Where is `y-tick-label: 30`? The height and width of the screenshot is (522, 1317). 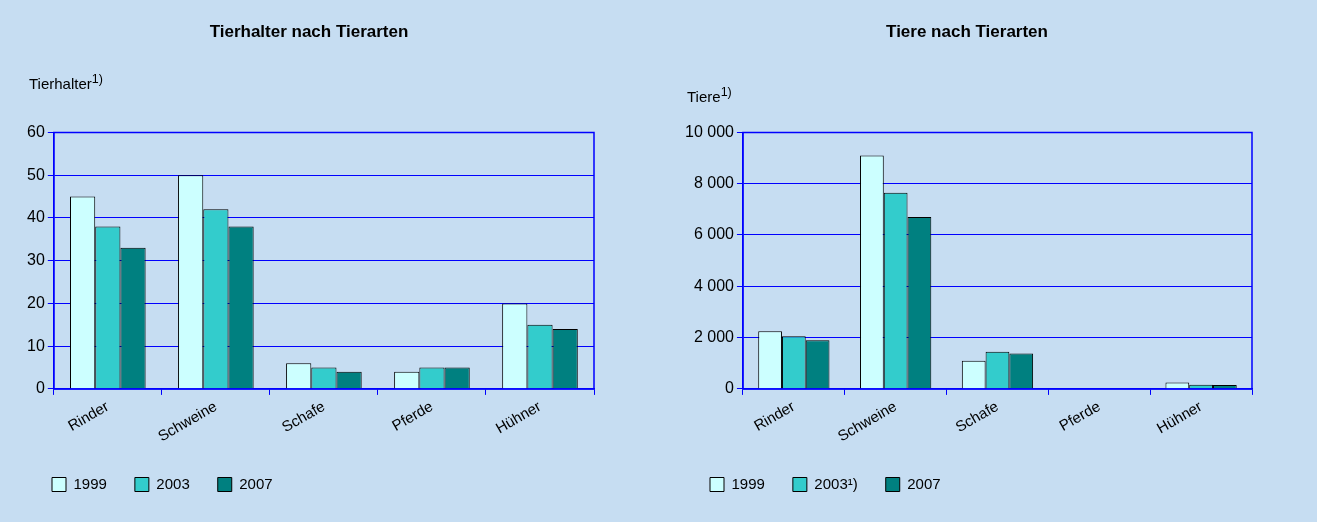
y-tick-label: 30 is located at coordinates (36, 260).